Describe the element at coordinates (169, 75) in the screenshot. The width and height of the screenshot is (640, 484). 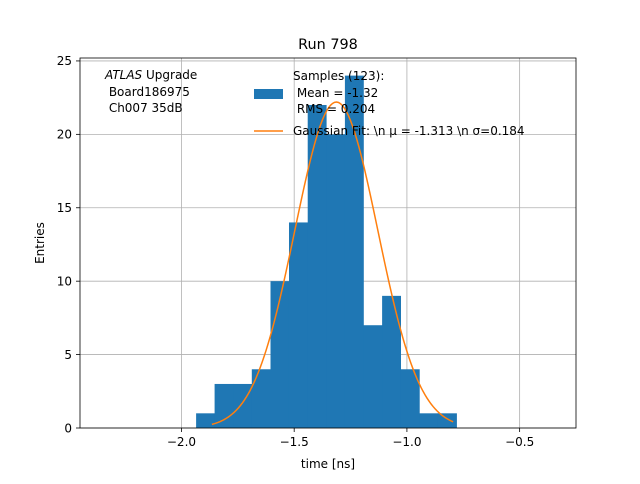
I see `annotation-experiment-suffix: Upgrade` at that location.